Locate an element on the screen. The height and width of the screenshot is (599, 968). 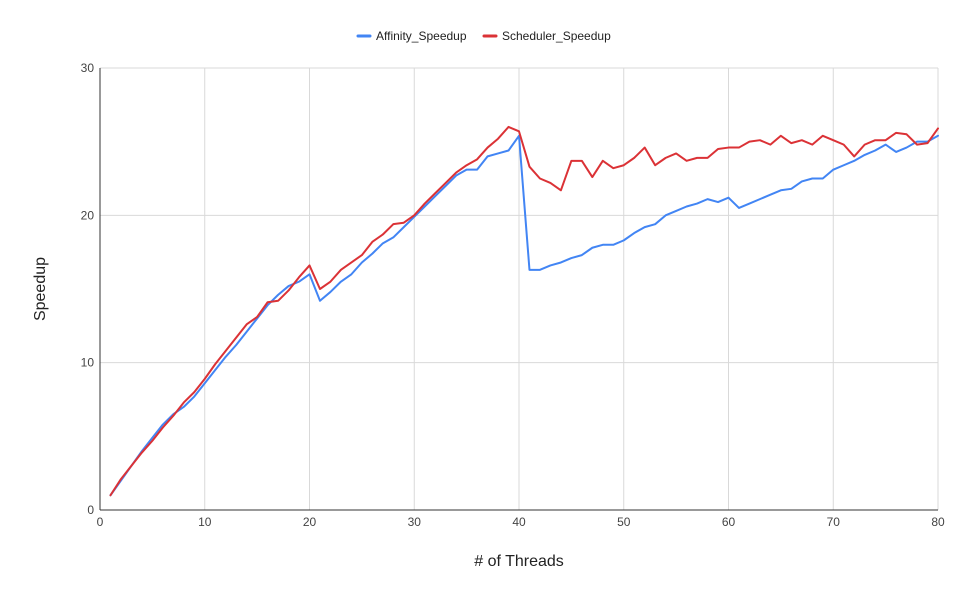
legend-label: Affinity_Speedup is located at coordinates (421, 36).